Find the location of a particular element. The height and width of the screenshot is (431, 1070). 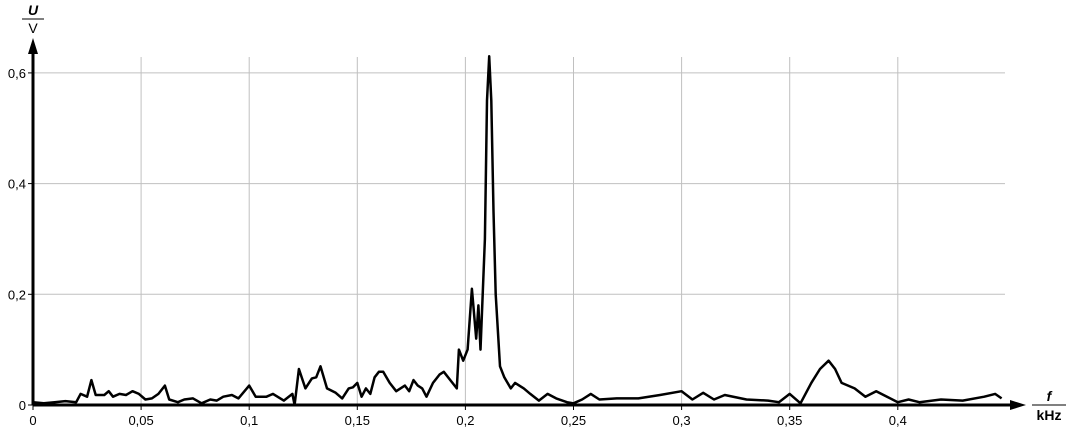

x-tick-label: 0,05 is located at coordinates (140, 420).